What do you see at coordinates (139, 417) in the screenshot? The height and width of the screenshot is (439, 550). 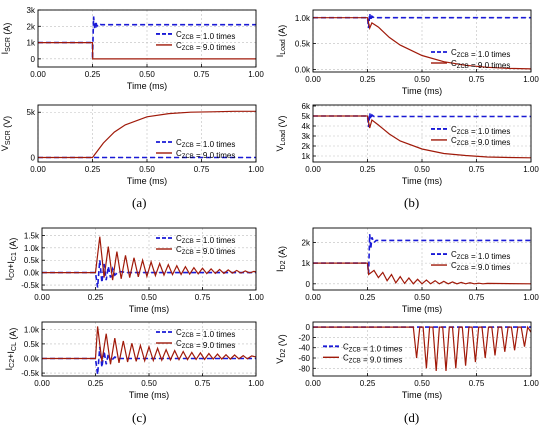 I see `panel-label-c: (c)` at bounding box center [139, 417].